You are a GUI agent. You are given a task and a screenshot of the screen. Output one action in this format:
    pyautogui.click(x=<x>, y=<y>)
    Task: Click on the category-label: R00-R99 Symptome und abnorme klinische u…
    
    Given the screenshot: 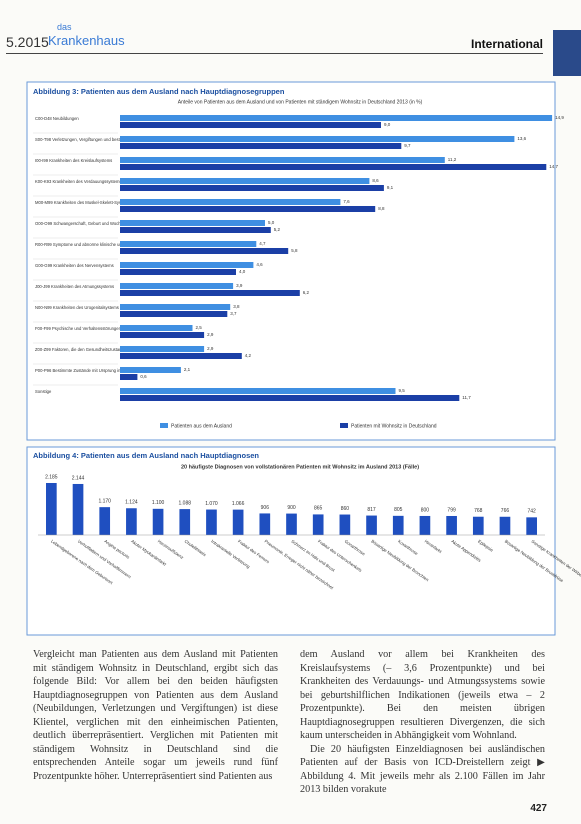 What is the action you would take?
    pyautogui.click(x=93, y=244)
    